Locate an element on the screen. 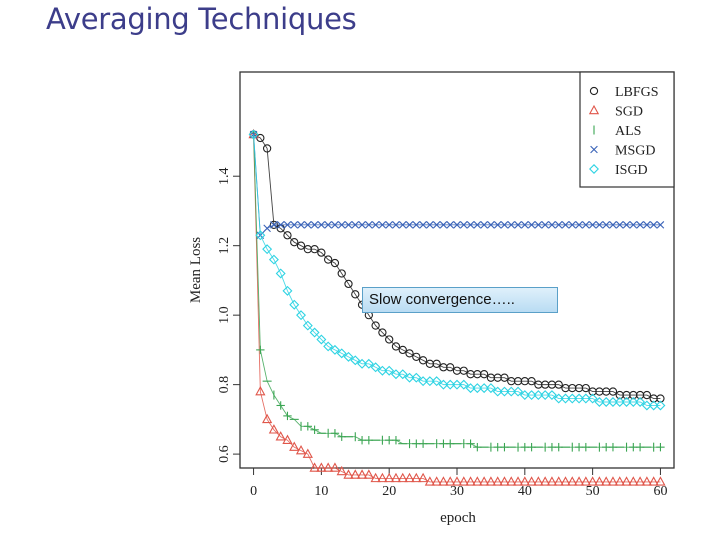 This screenshot has height=540, width=720. y-tick-label: 0.6 is located at coordinates (224, 454).